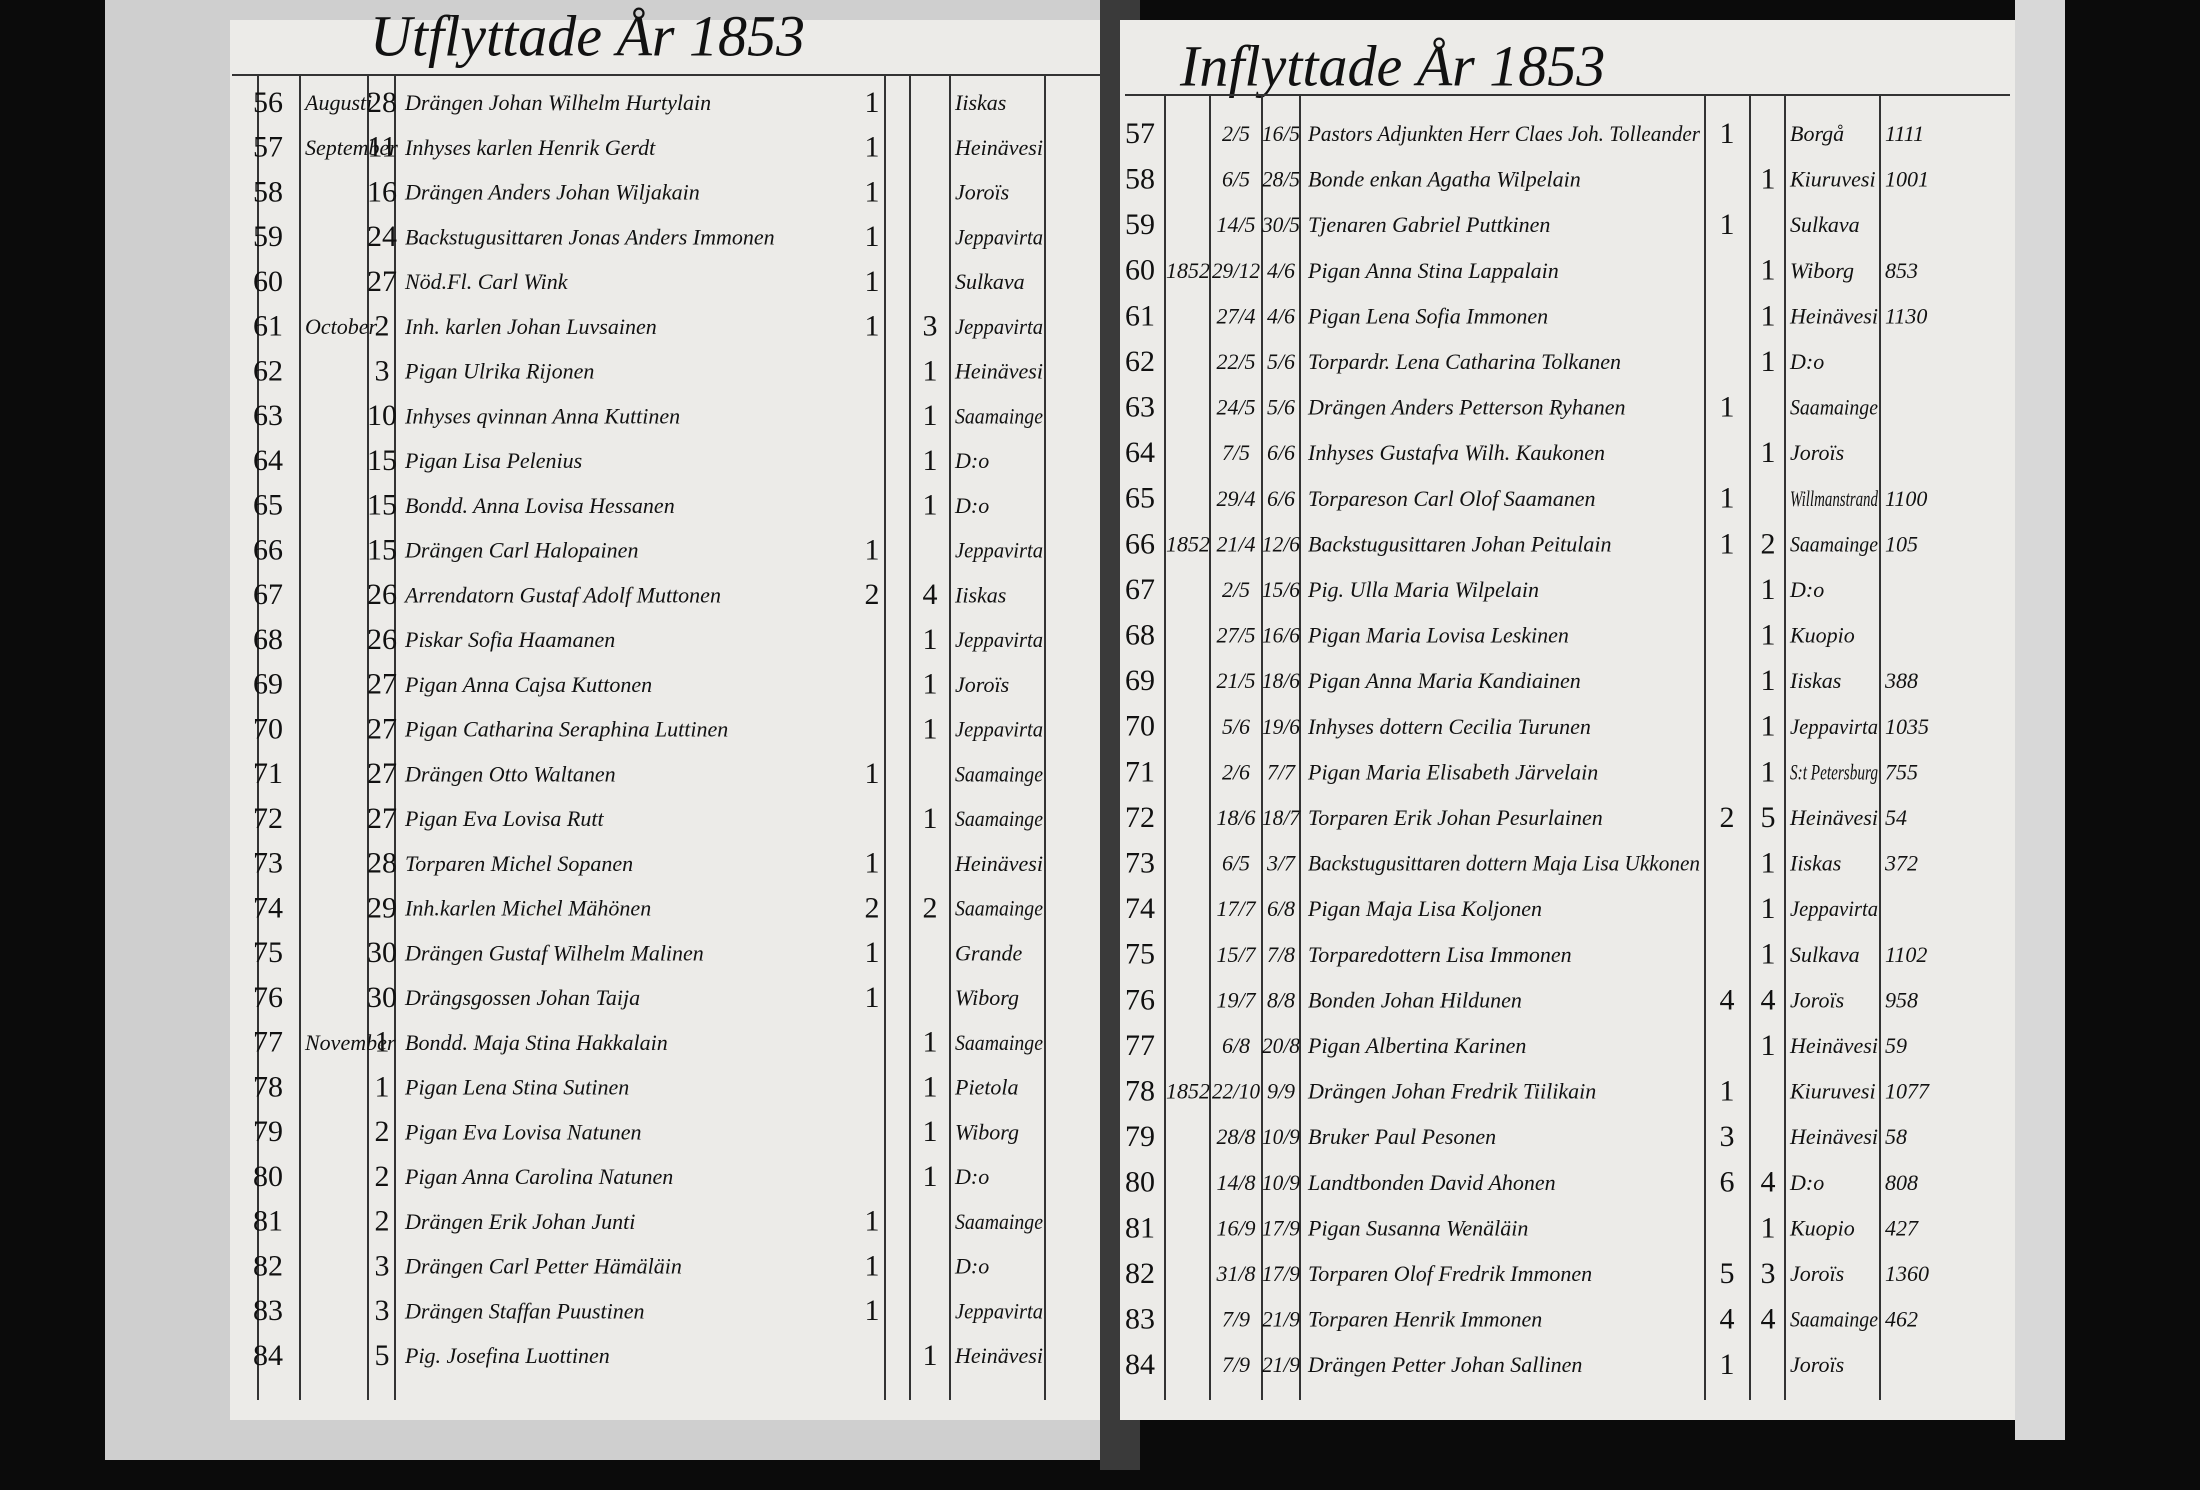  What do you see at coordinates (382, 147) in the screenshot?
I see `day: 11` at bounding box center [382, 147].